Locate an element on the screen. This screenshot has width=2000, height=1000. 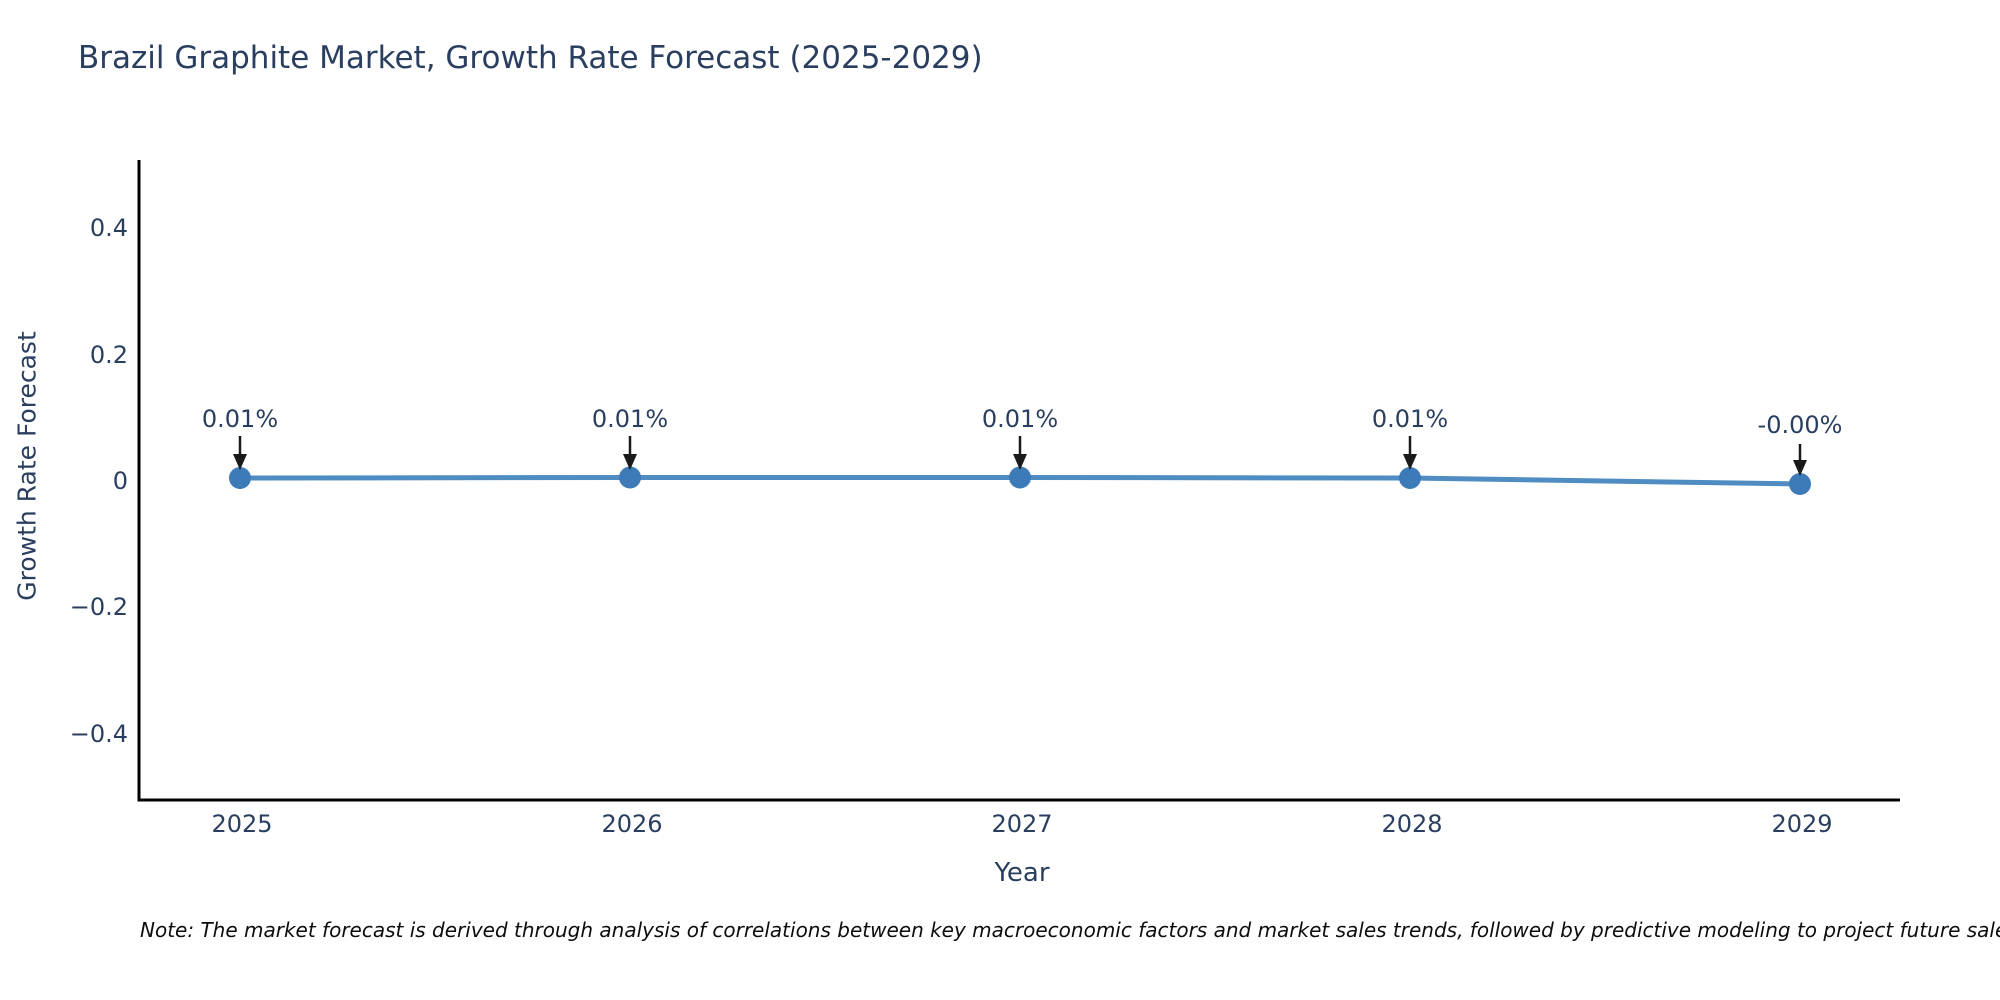
x-tick-label: 2025 is located at coordinates (242, 824).